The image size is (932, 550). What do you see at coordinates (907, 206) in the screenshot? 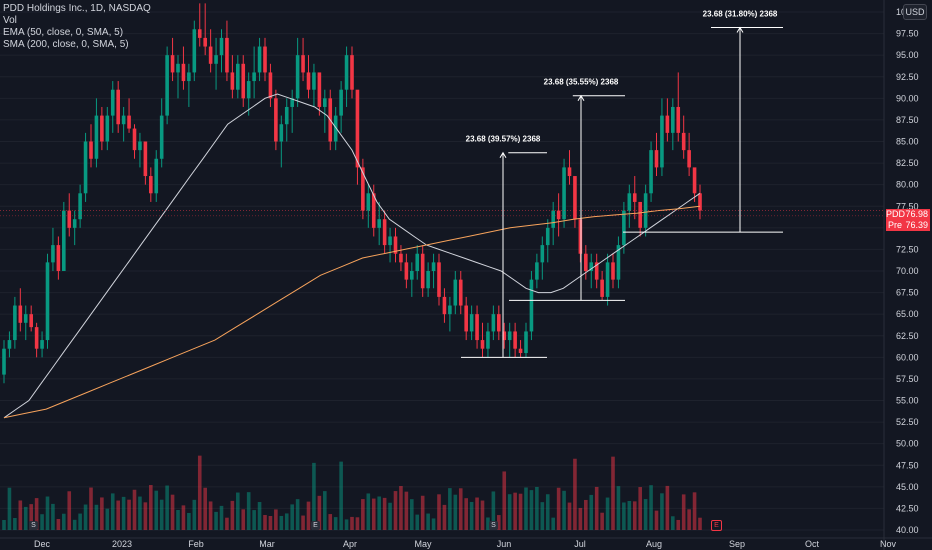
I see `y-tick-label: 77.50` at bounding box center [907, 206].